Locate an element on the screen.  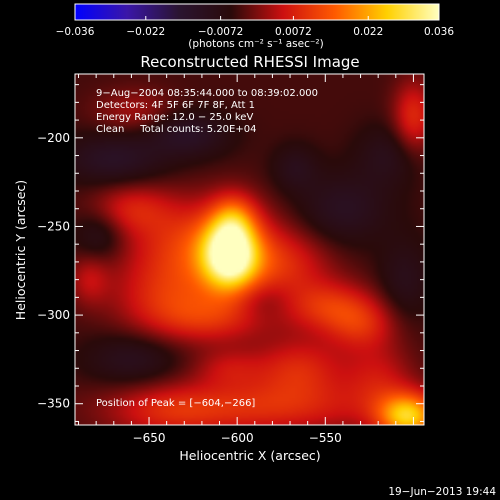
colorbar-tick-label: 0.036 is located at coordinates (439, 32).